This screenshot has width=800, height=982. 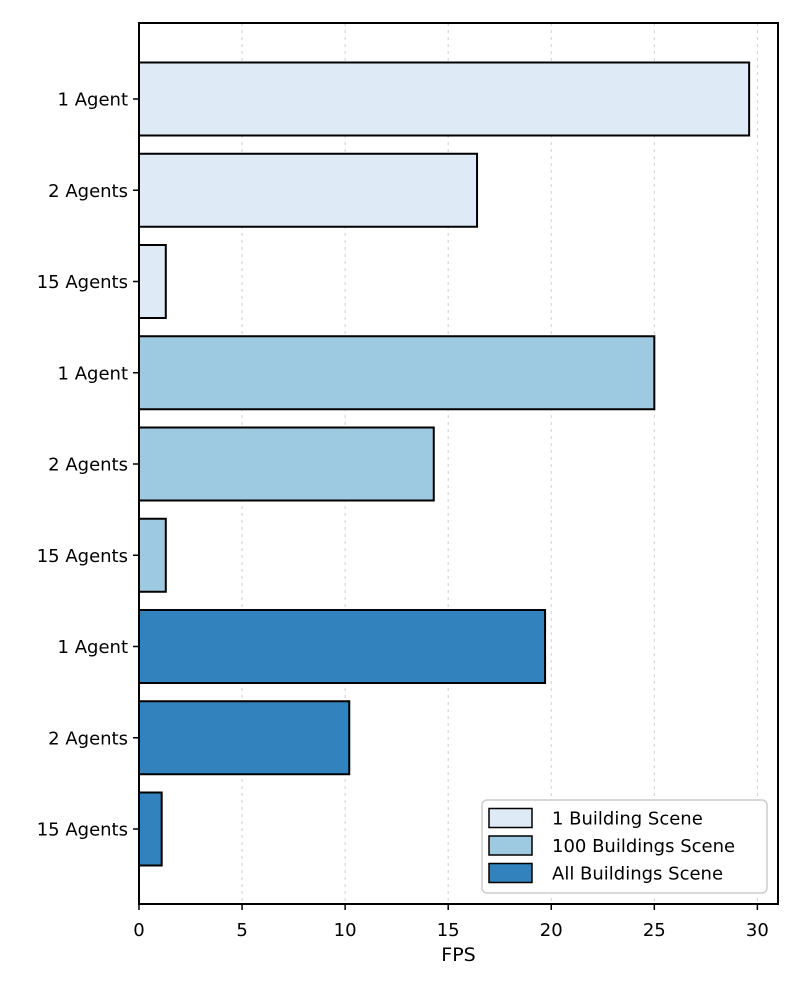 What do you see at coordinates (643, 846) in the screenshot?
I see `legend-label-100-buildings-scene: 100 Buildings Scene` at bounding box center [643, 846].